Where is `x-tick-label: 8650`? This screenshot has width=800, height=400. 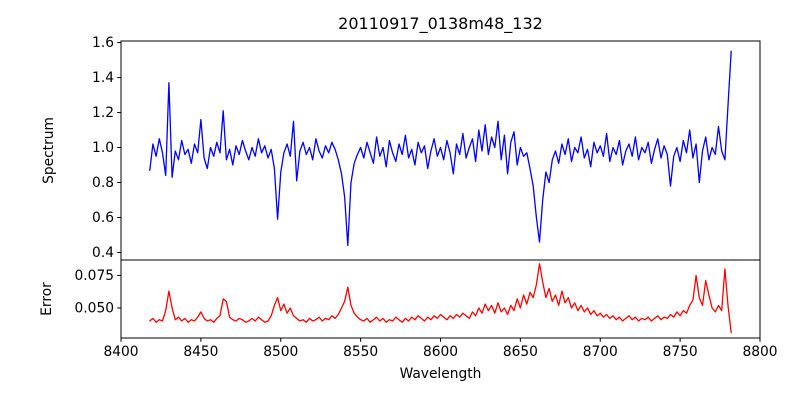
x-tick-label: 8650 is located at coordinates (520, 352).